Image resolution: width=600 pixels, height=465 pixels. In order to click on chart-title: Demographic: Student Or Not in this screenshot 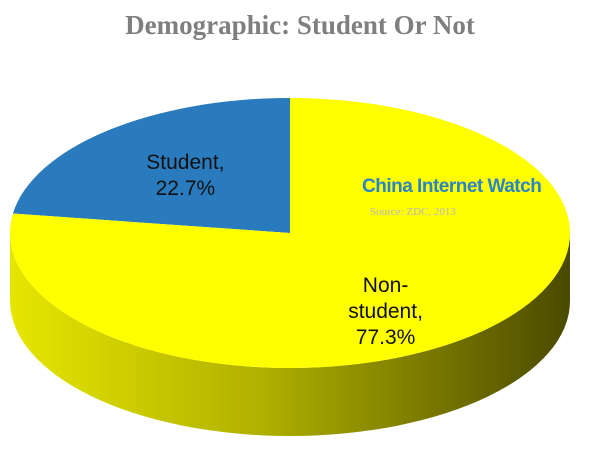, I will do `click(300, 25)`.